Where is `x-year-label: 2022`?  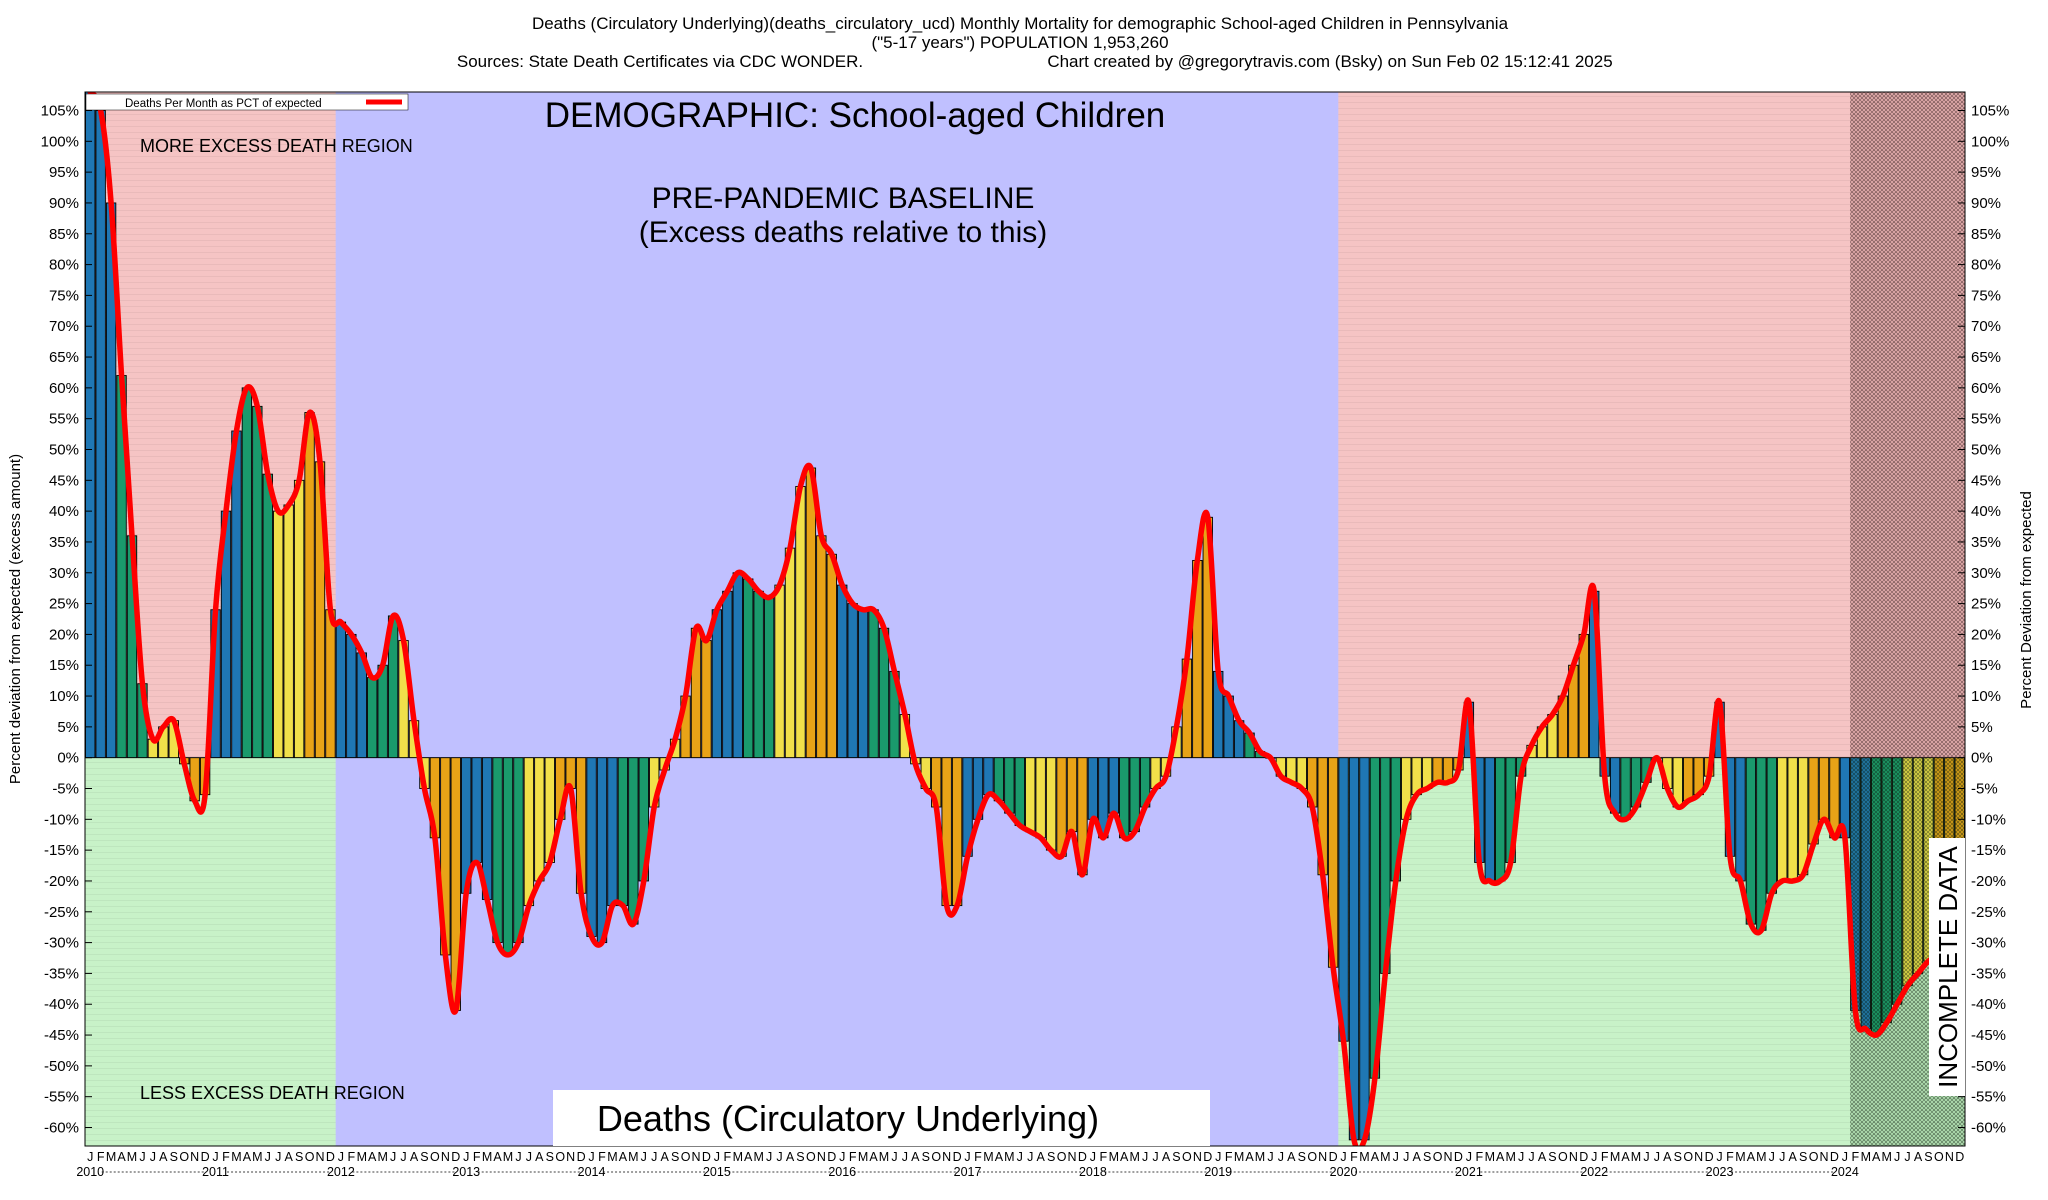
x-year-label: 2022 is located at coordinates (1594, 1172).